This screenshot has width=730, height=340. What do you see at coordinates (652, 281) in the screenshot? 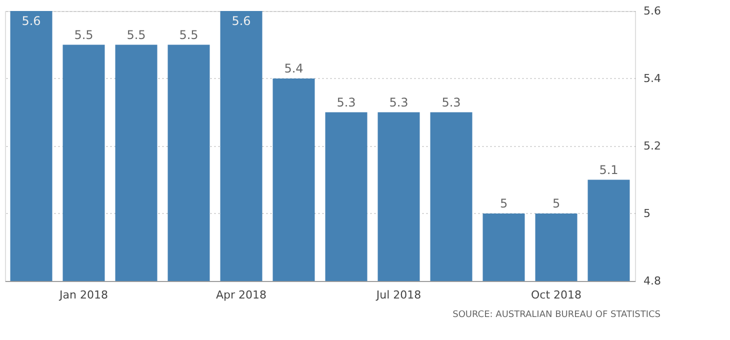
I see `y-tick-label: 4.8` at bounding box center [652, 281].